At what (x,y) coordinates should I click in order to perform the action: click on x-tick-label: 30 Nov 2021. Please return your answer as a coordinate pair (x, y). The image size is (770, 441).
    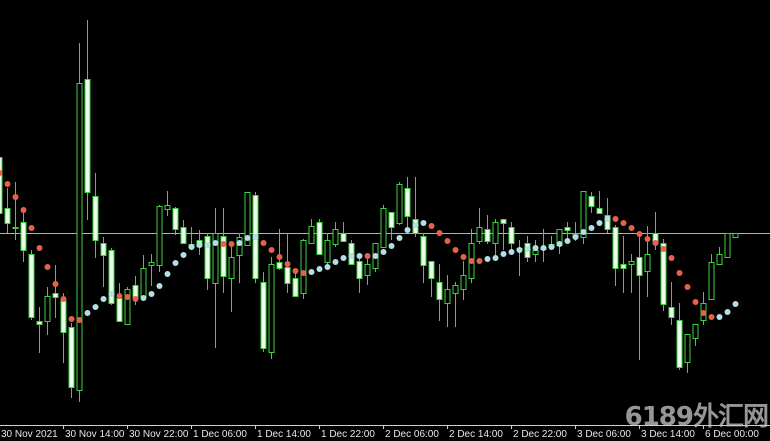
    Looking at the image, I should click on (29, 434).